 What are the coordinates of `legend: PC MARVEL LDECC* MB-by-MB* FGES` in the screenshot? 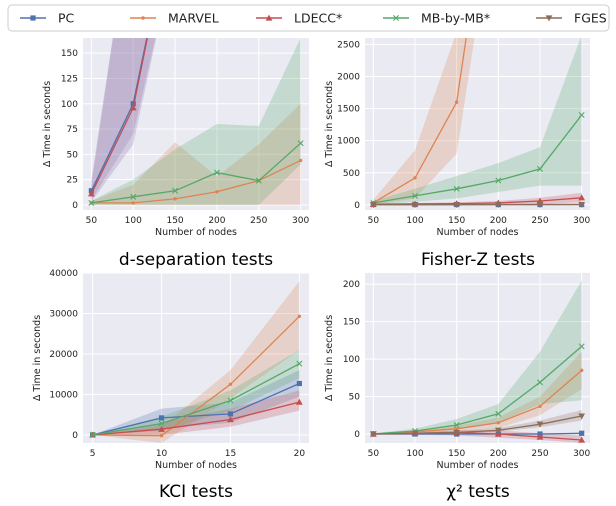 It's located at (308, 18).